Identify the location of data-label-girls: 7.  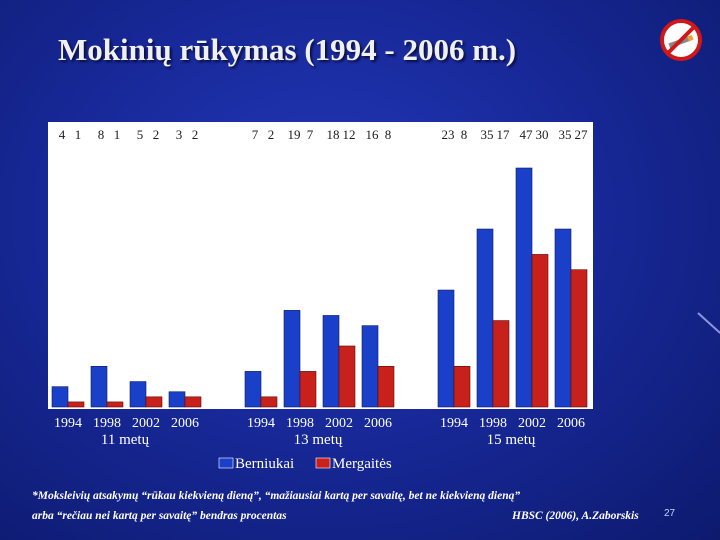
(310, 134).